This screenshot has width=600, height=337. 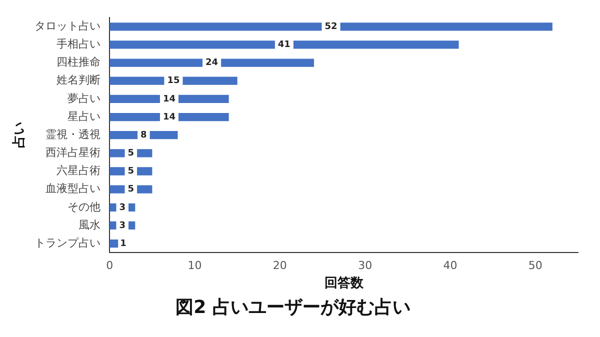 I want to click on data-label: 15, so click(x=173, y=81).